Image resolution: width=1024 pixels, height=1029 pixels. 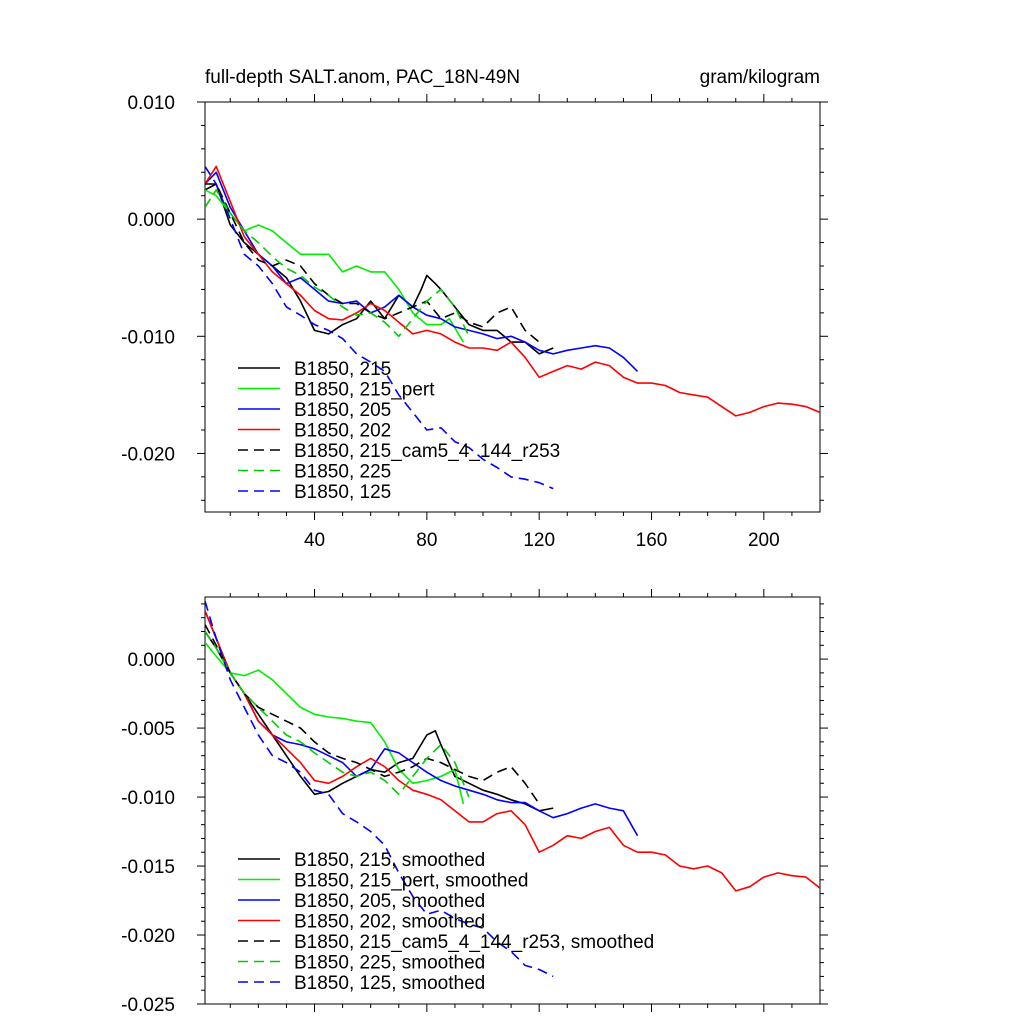 What do you see at coordinates (474, 942) in the screenshot?
I see `legend-label: B1850, 215_cam5_4_144_r253, smoothed` at bounding box center [474, 942].